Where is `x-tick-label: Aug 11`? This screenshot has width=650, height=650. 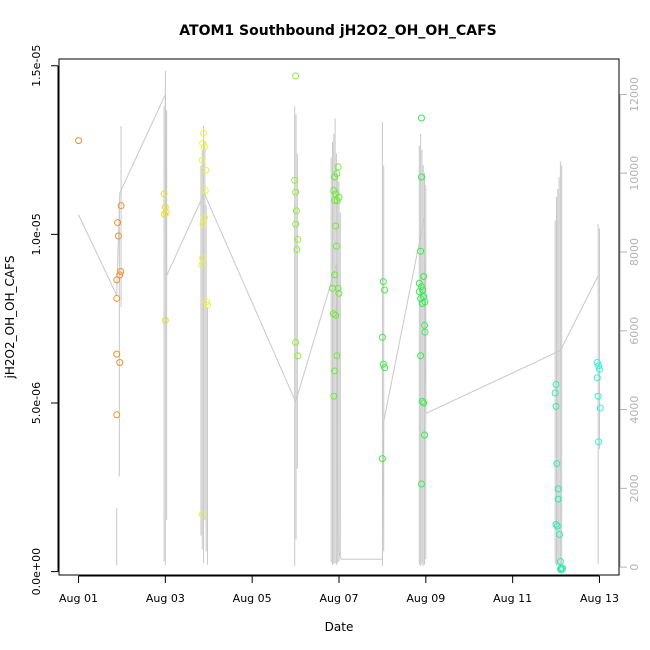 x-tick-label: Aug 11 is located at coordinates (512, 598).